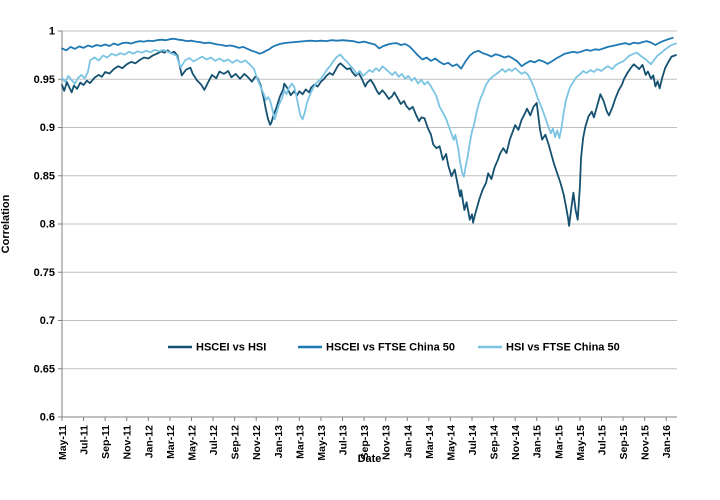 This screenshot has height=500, width=720. Describe the element at coordinates (581, 443) in the screenshot. I see `x-tick-label: May-15` at that location.